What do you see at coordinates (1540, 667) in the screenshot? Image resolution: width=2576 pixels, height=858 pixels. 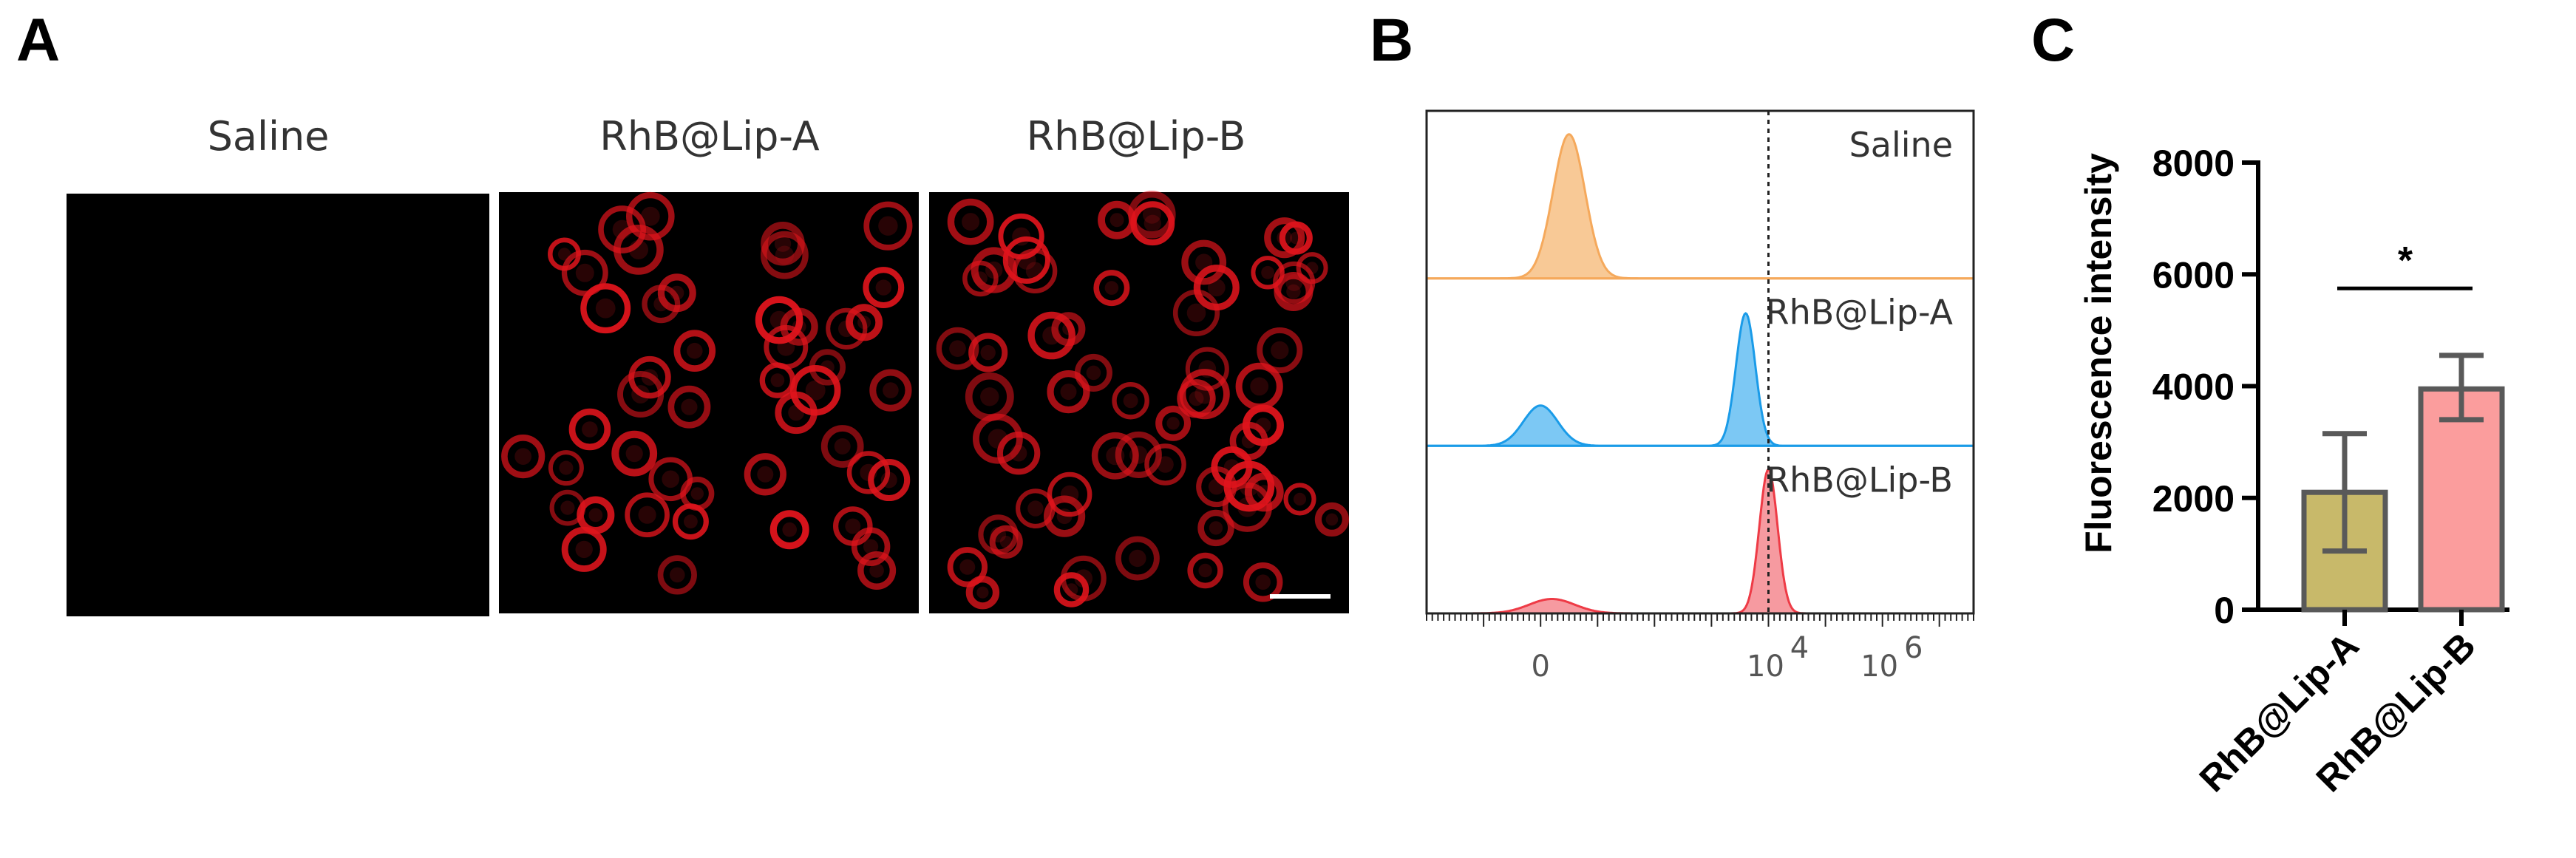 I see `x-tick-label: 0` at bounding box center [1540, 667].